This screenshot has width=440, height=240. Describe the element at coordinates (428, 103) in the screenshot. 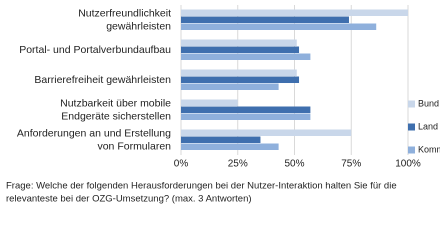

I see `legend-label: Bund` at that location.